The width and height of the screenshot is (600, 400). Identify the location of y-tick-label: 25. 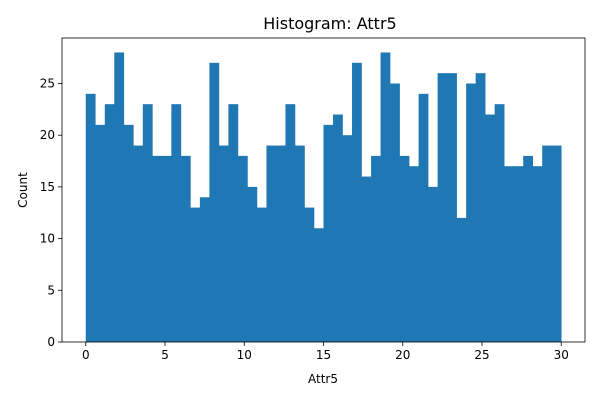
(47, 83).